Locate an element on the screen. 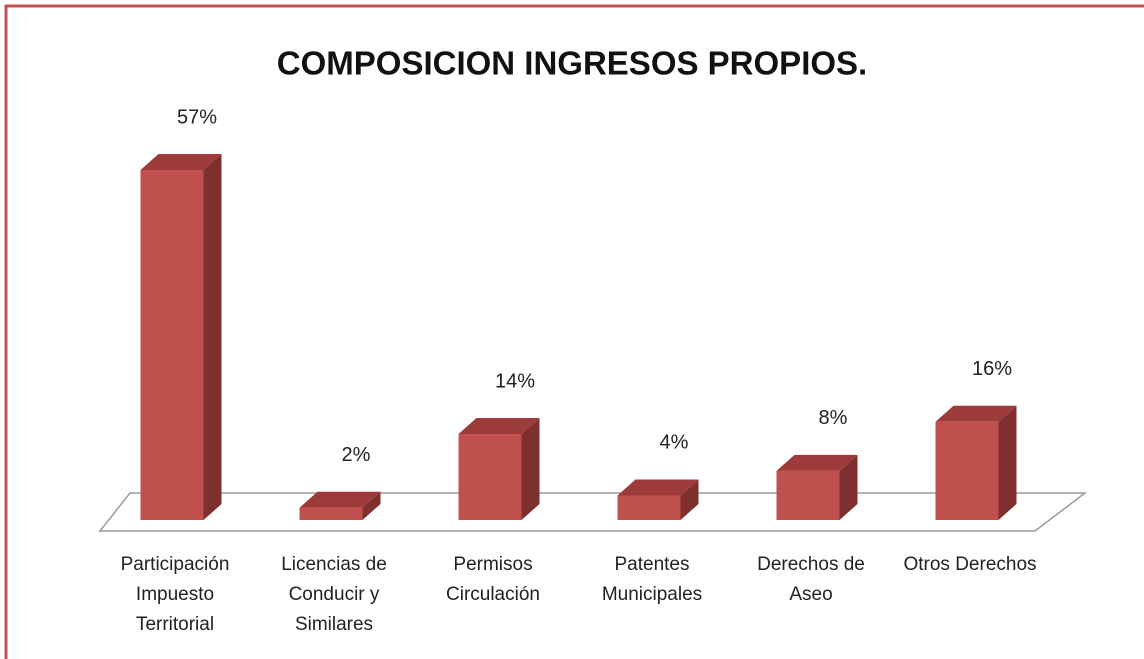  value-label: 8% is located at coordinates (833, 418).